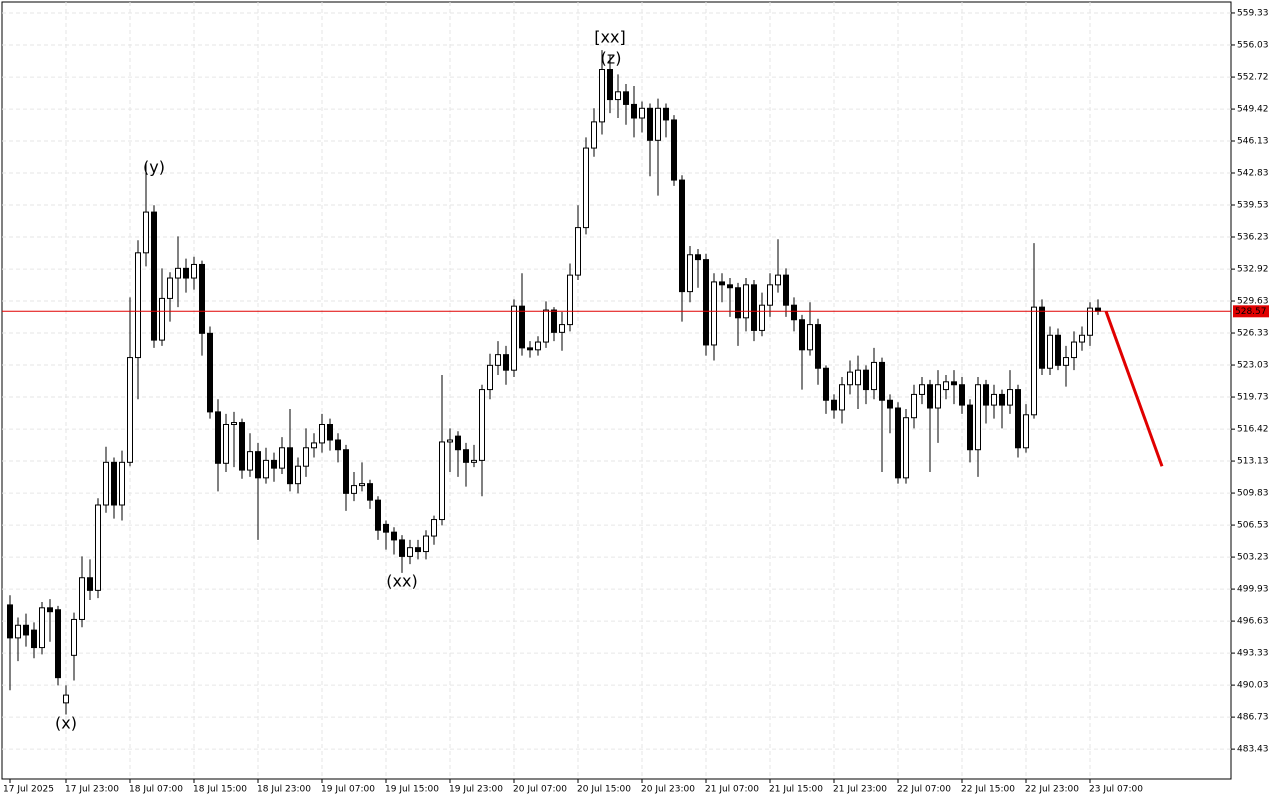 Image resolution: width=1280 pixels, height=800 pixels. I want to click on x-tick-label: 18 Jul 07:00, so click(156, 790).